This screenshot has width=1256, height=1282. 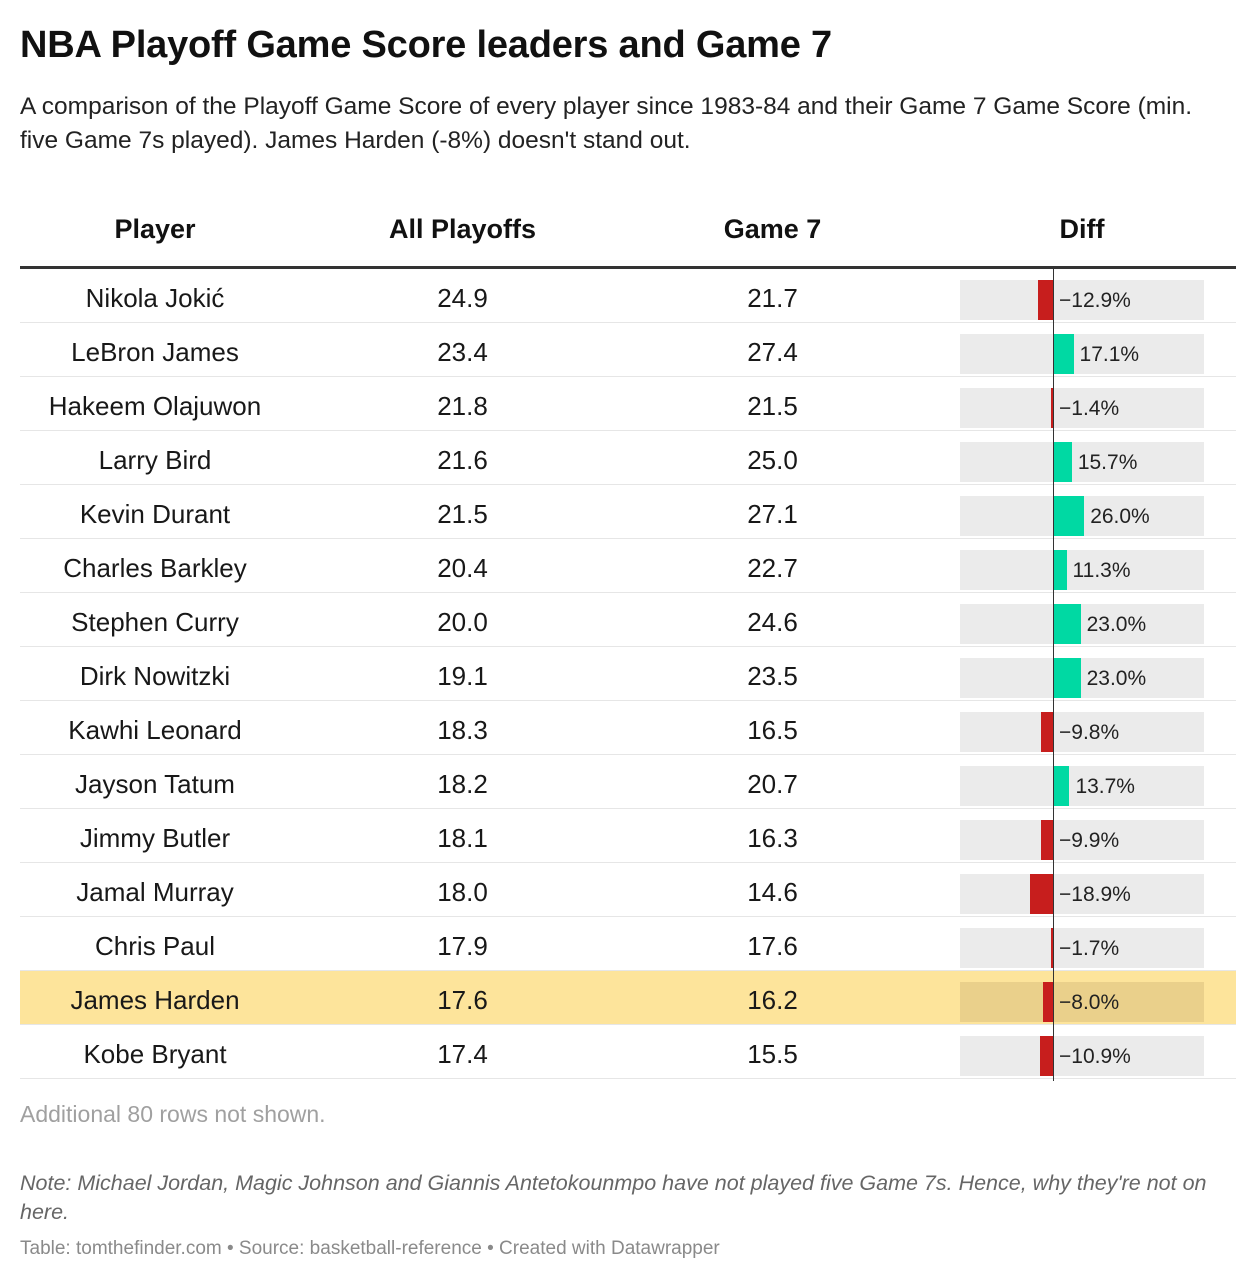 I want to click on player-name: Nikola Jokić, so click(x=155, y=298).